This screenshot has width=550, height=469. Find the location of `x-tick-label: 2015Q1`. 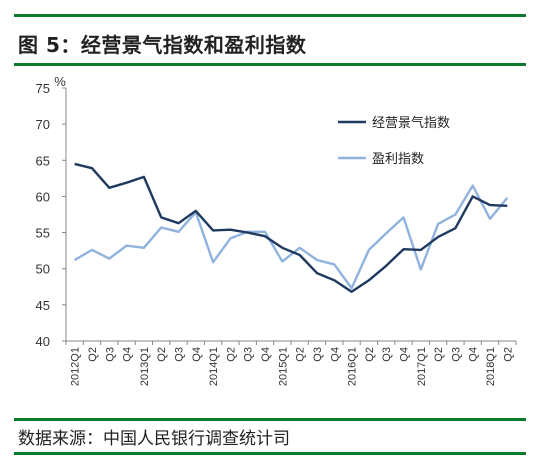

x-tick-label: 2015Q1 is located at coordinates (283, 366).